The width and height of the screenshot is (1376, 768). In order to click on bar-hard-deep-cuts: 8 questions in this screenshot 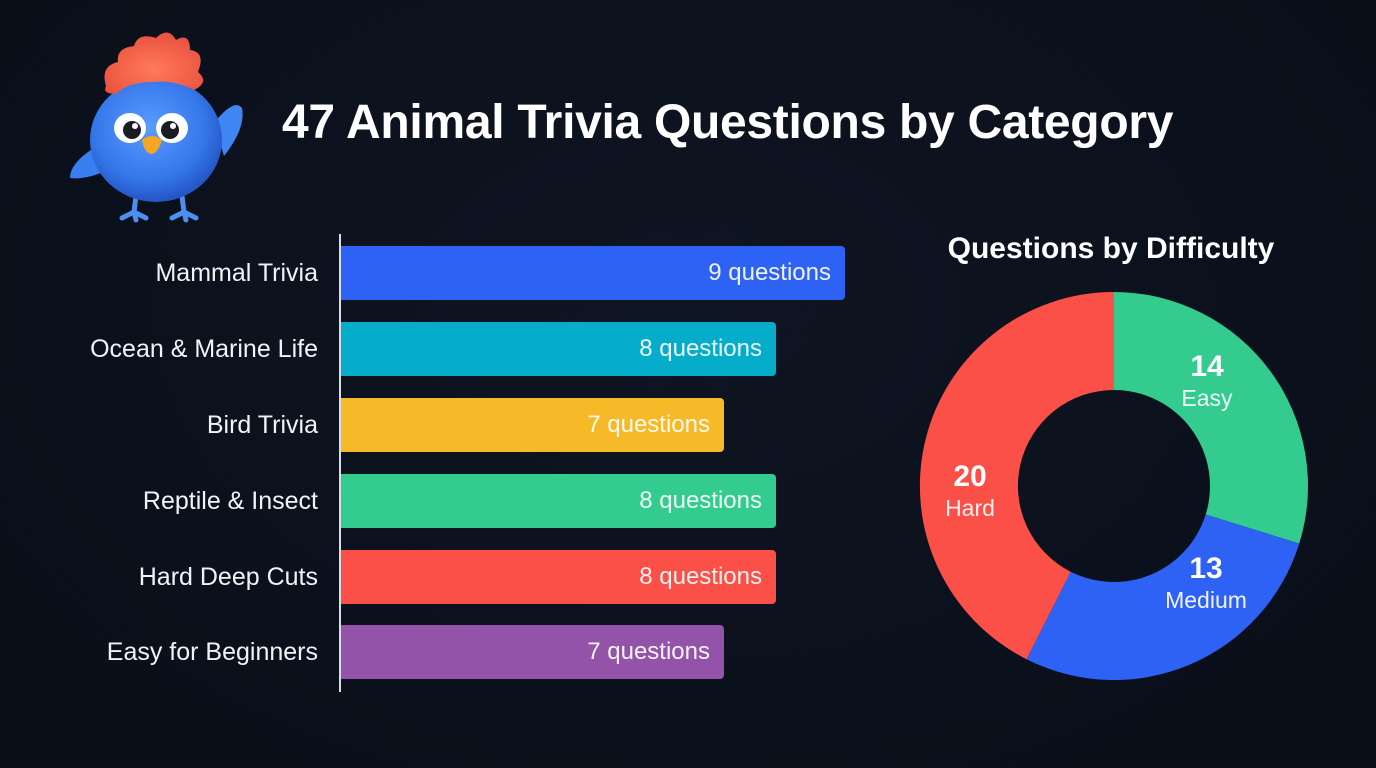, I will do `click(558, 577)`.